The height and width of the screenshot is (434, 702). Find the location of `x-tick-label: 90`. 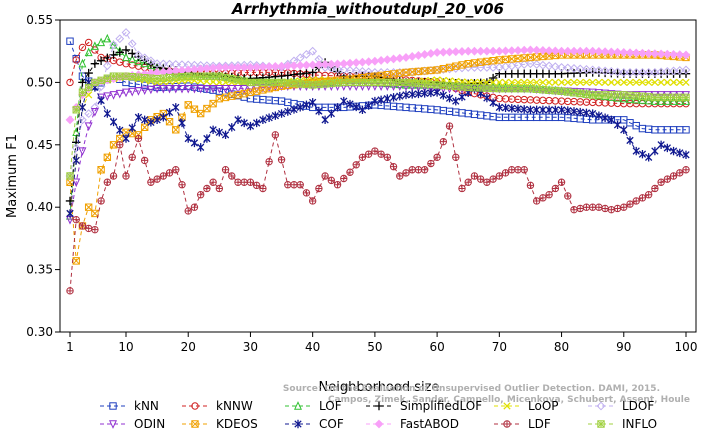

x-tick-label: 90 is located at coordinates (623, 347).